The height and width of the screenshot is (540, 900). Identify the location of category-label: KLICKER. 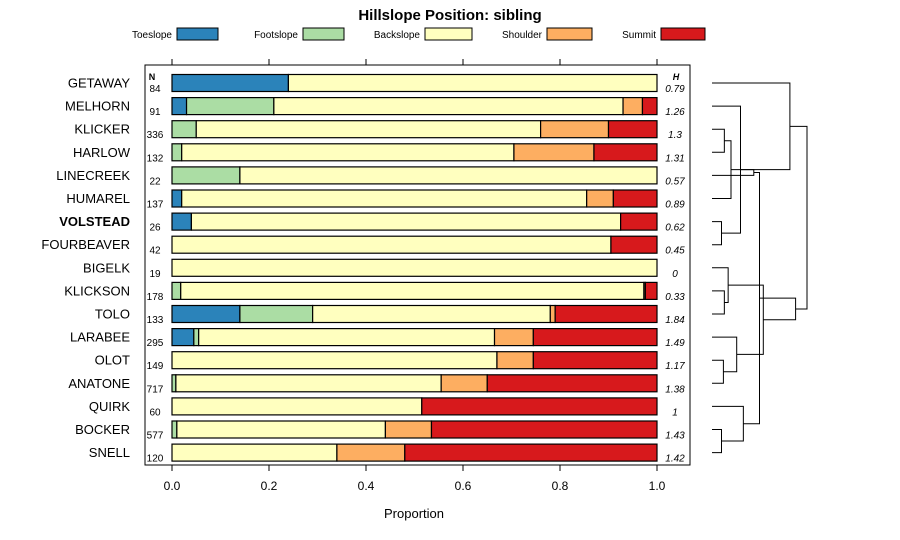
(102, 129).